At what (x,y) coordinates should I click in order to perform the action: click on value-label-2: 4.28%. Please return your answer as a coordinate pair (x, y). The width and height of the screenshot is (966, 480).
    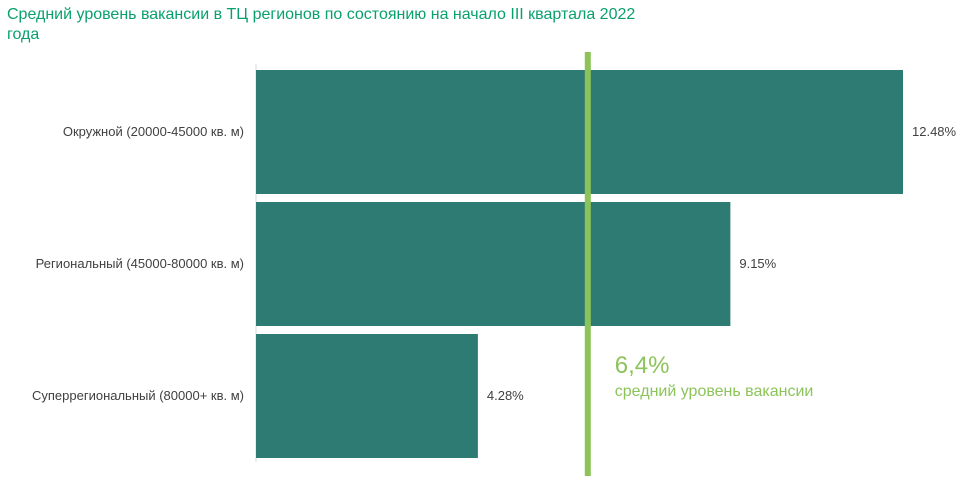
    Looking at the image, I should click on (505, 395).